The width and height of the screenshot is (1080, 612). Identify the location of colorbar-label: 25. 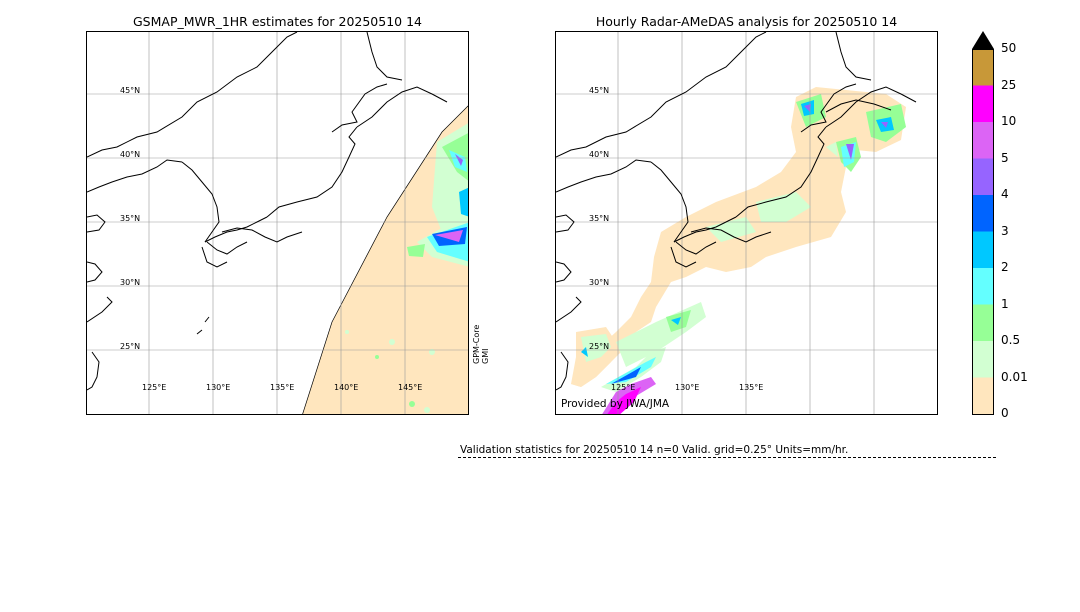
(1009, 84).